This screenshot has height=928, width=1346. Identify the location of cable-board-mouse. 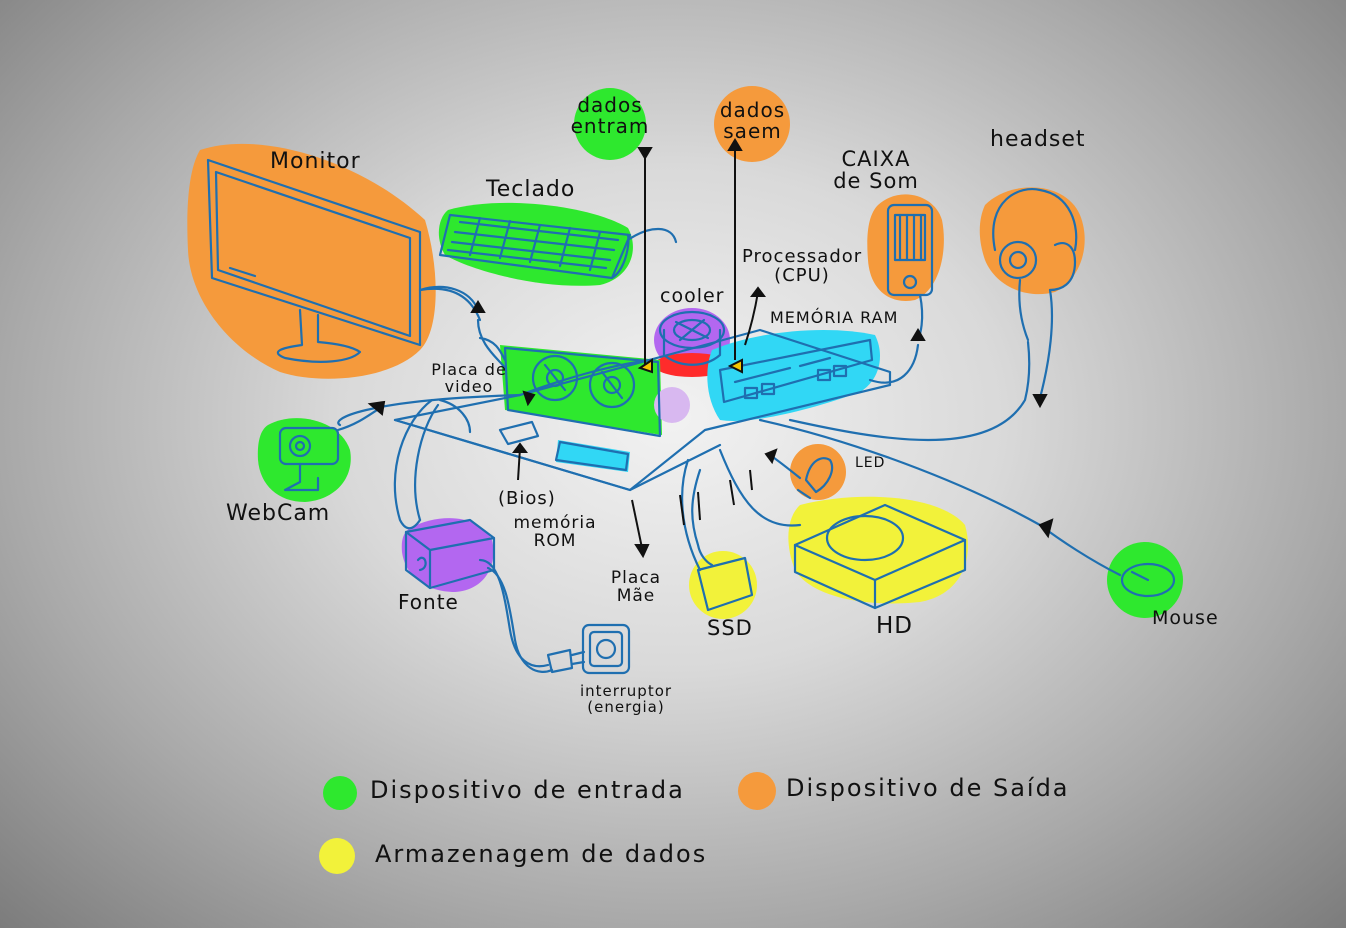
(900, 472).